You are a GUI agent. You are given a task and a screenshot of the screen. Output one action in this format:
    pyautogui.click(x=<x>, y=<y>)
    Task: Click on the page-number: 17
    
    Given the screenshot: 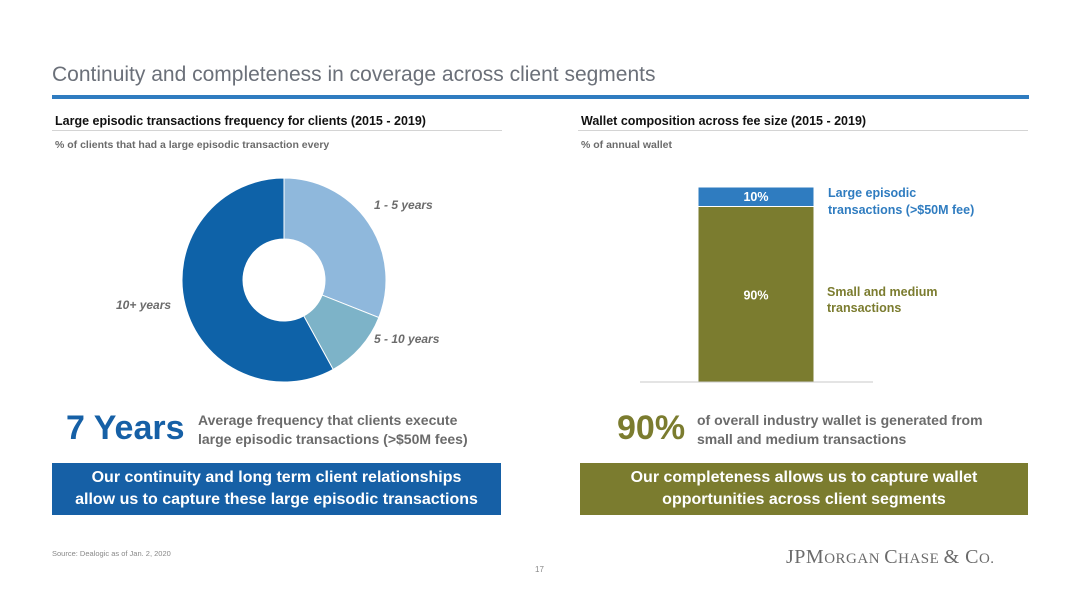 What is the action you would take?
    pyautogui.click(x=539, y=569)
    